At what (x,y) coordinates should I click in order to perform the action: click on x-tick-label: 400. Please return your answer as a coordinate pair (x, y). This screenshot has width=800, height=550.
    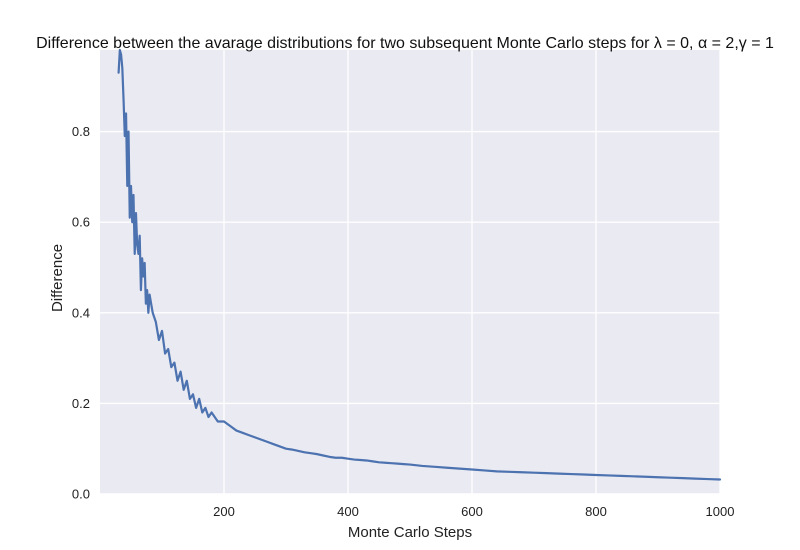
    Looking at the image, I should click on (348, 511).